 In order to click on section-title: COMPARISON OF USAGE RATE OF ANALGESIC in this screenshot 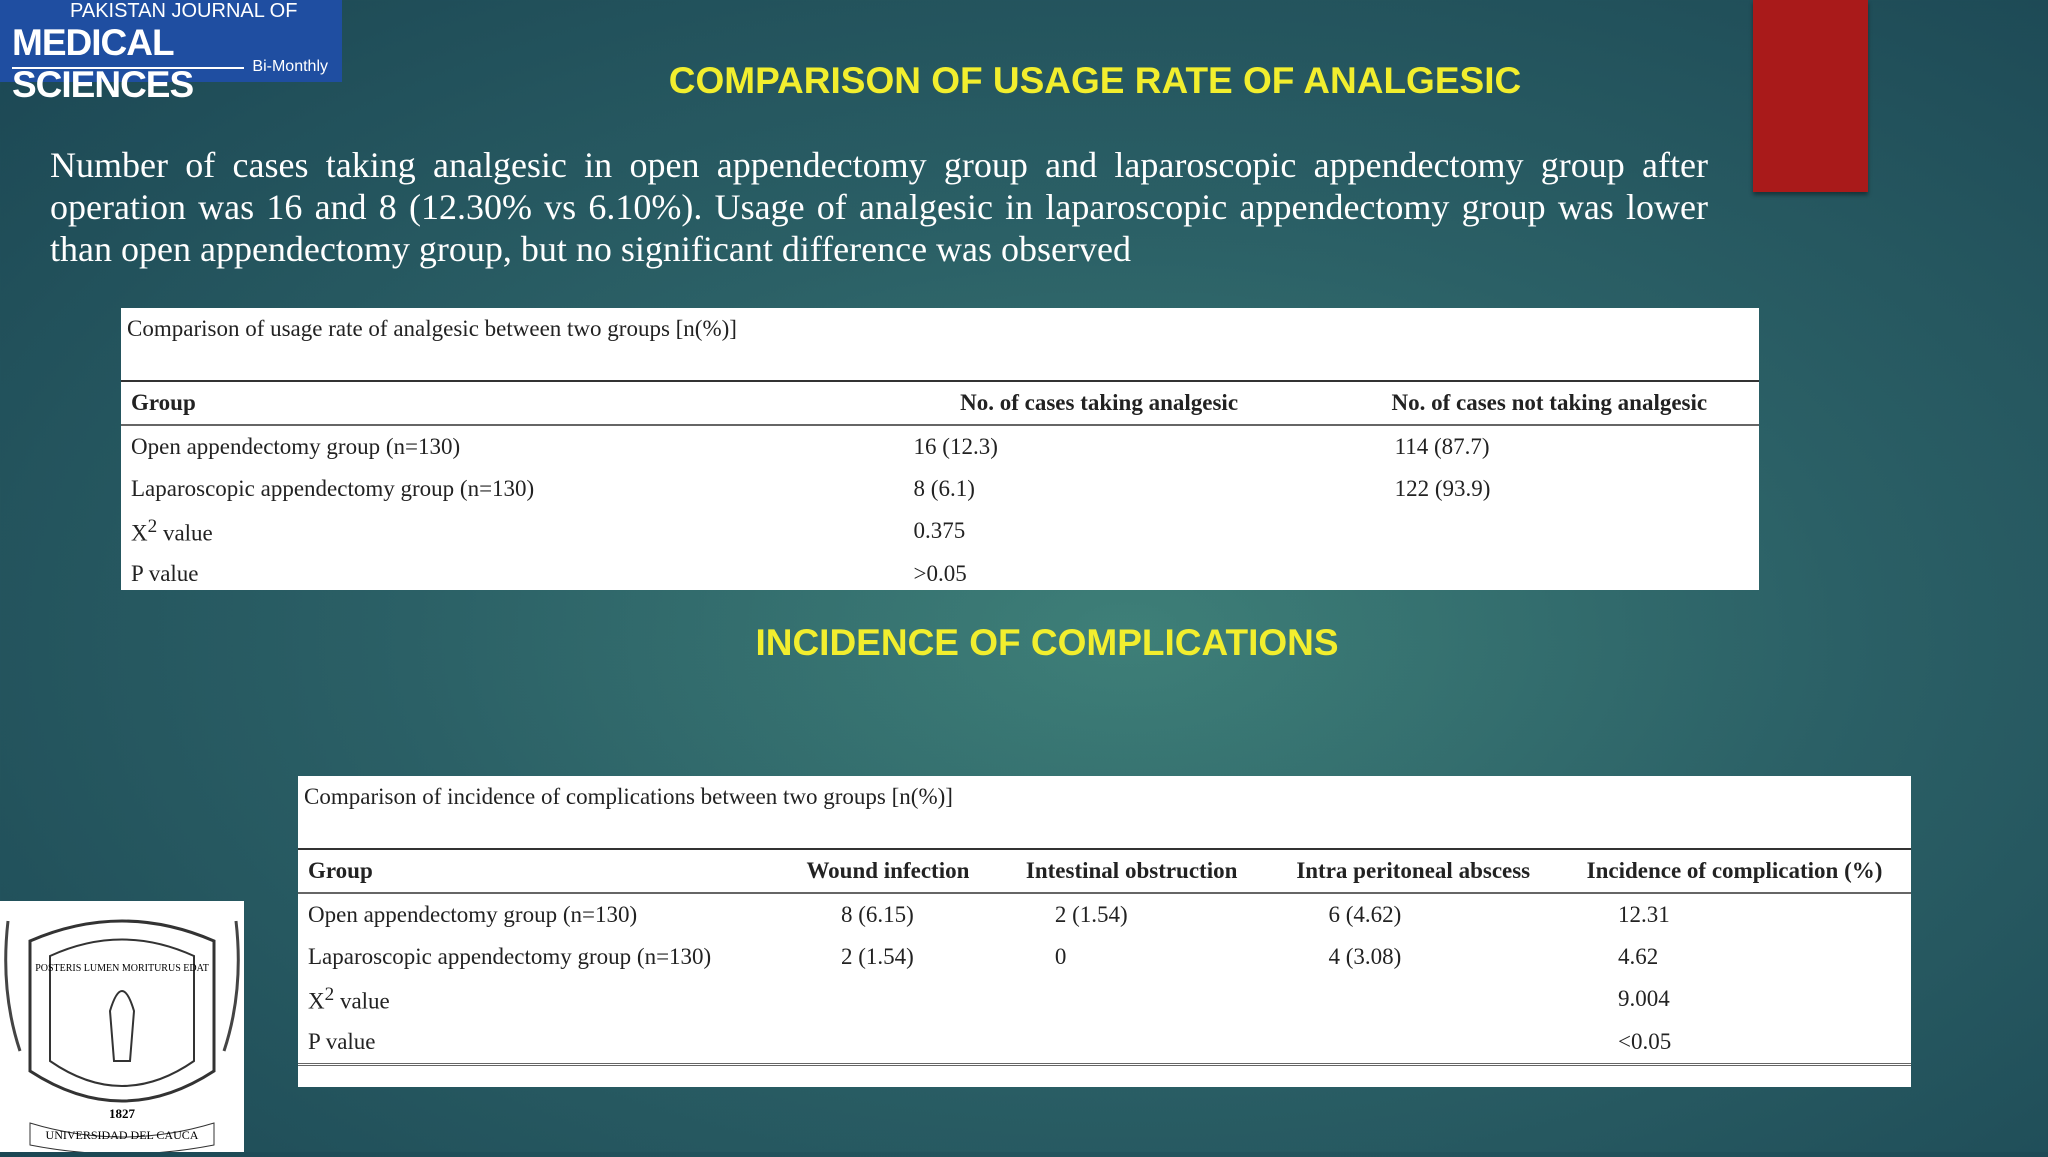, I will do `click(1095, 80)`.